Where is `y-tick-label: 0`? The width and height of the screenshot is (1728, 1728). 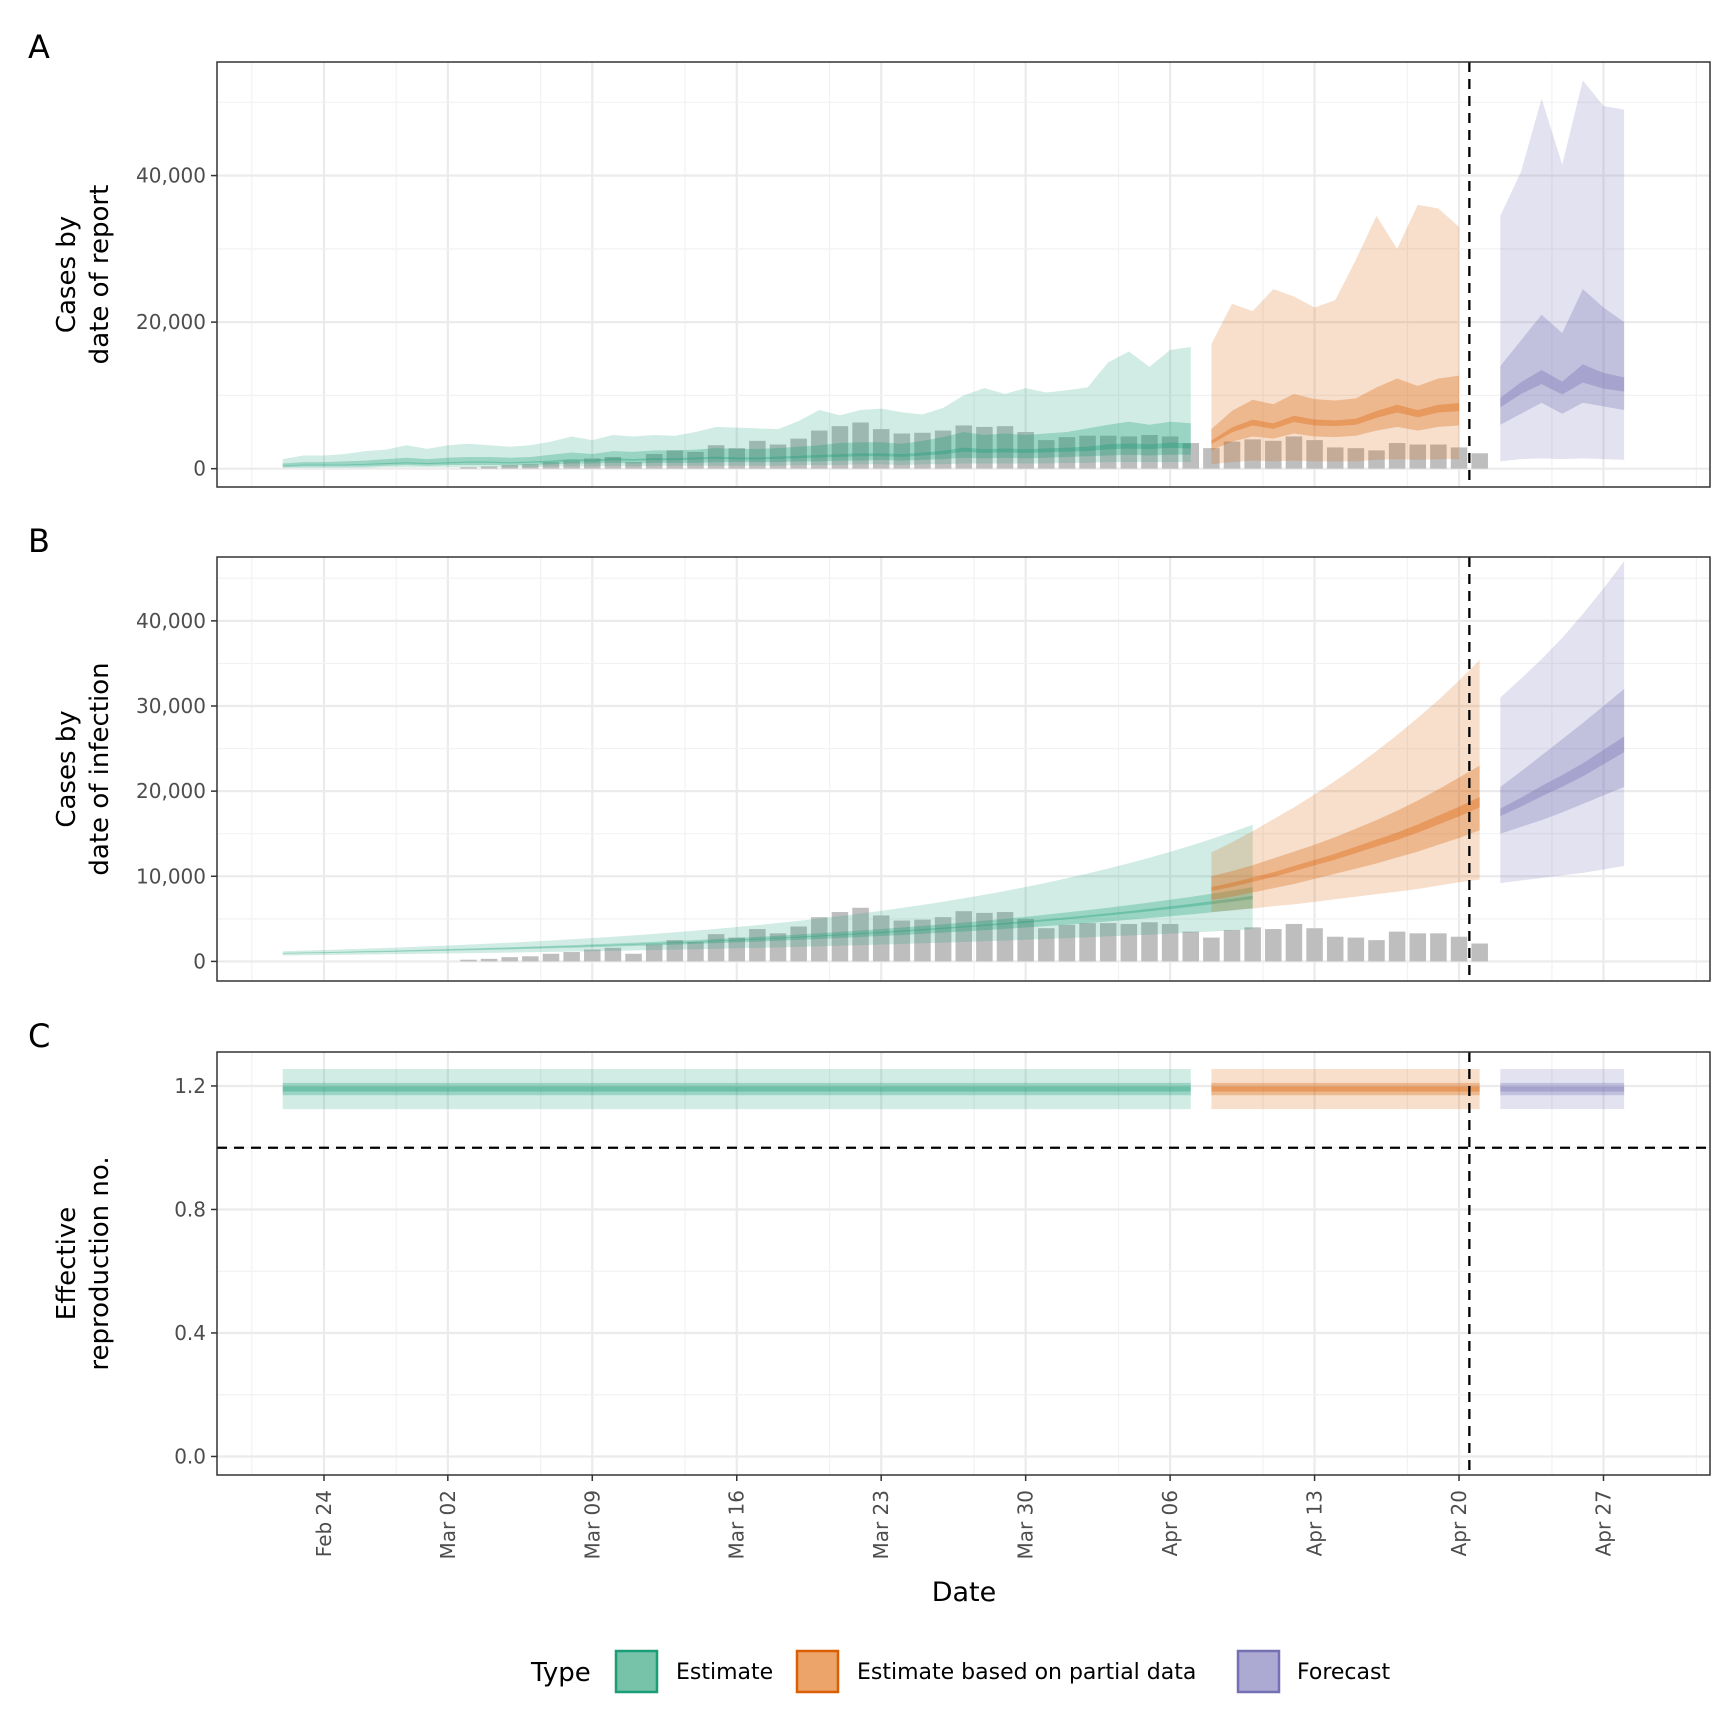 y-tick-label: 0 is located at coordinates (199, 469).